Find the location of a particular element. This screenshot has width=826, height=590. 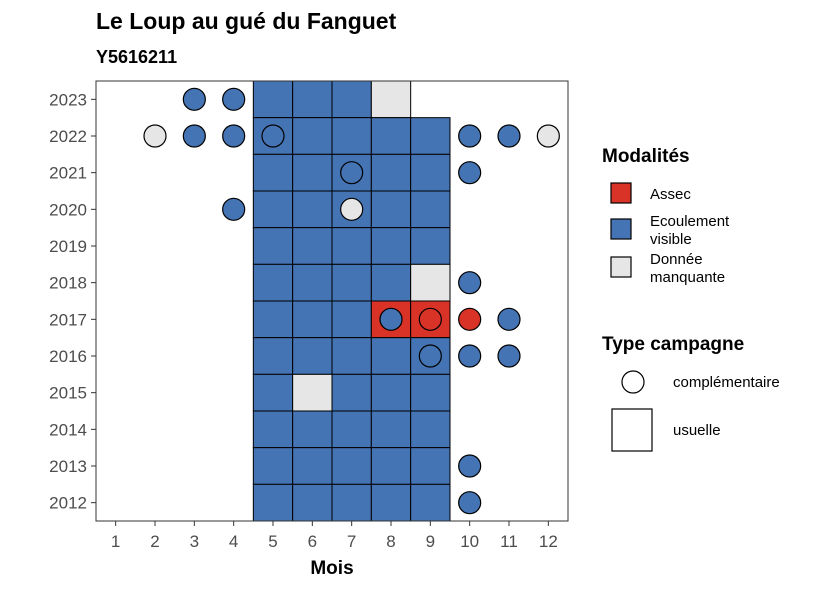

y-tick-label-2013: 2013 is located at coordinates (68, 466).